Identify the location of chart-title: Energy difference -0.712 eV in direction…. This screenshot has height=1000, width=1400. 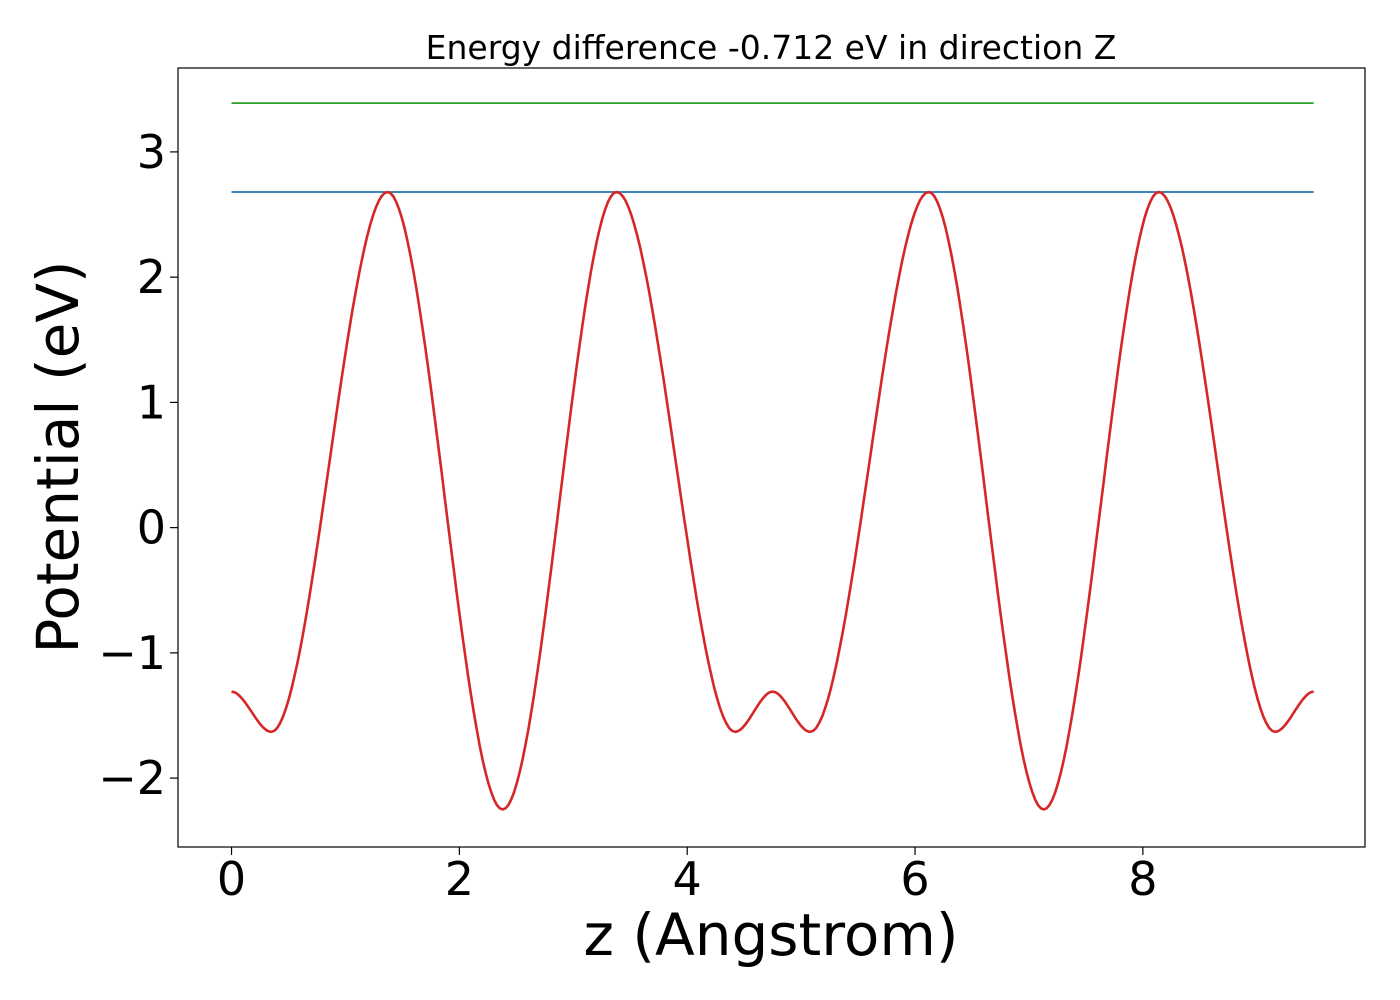
(771, 47).